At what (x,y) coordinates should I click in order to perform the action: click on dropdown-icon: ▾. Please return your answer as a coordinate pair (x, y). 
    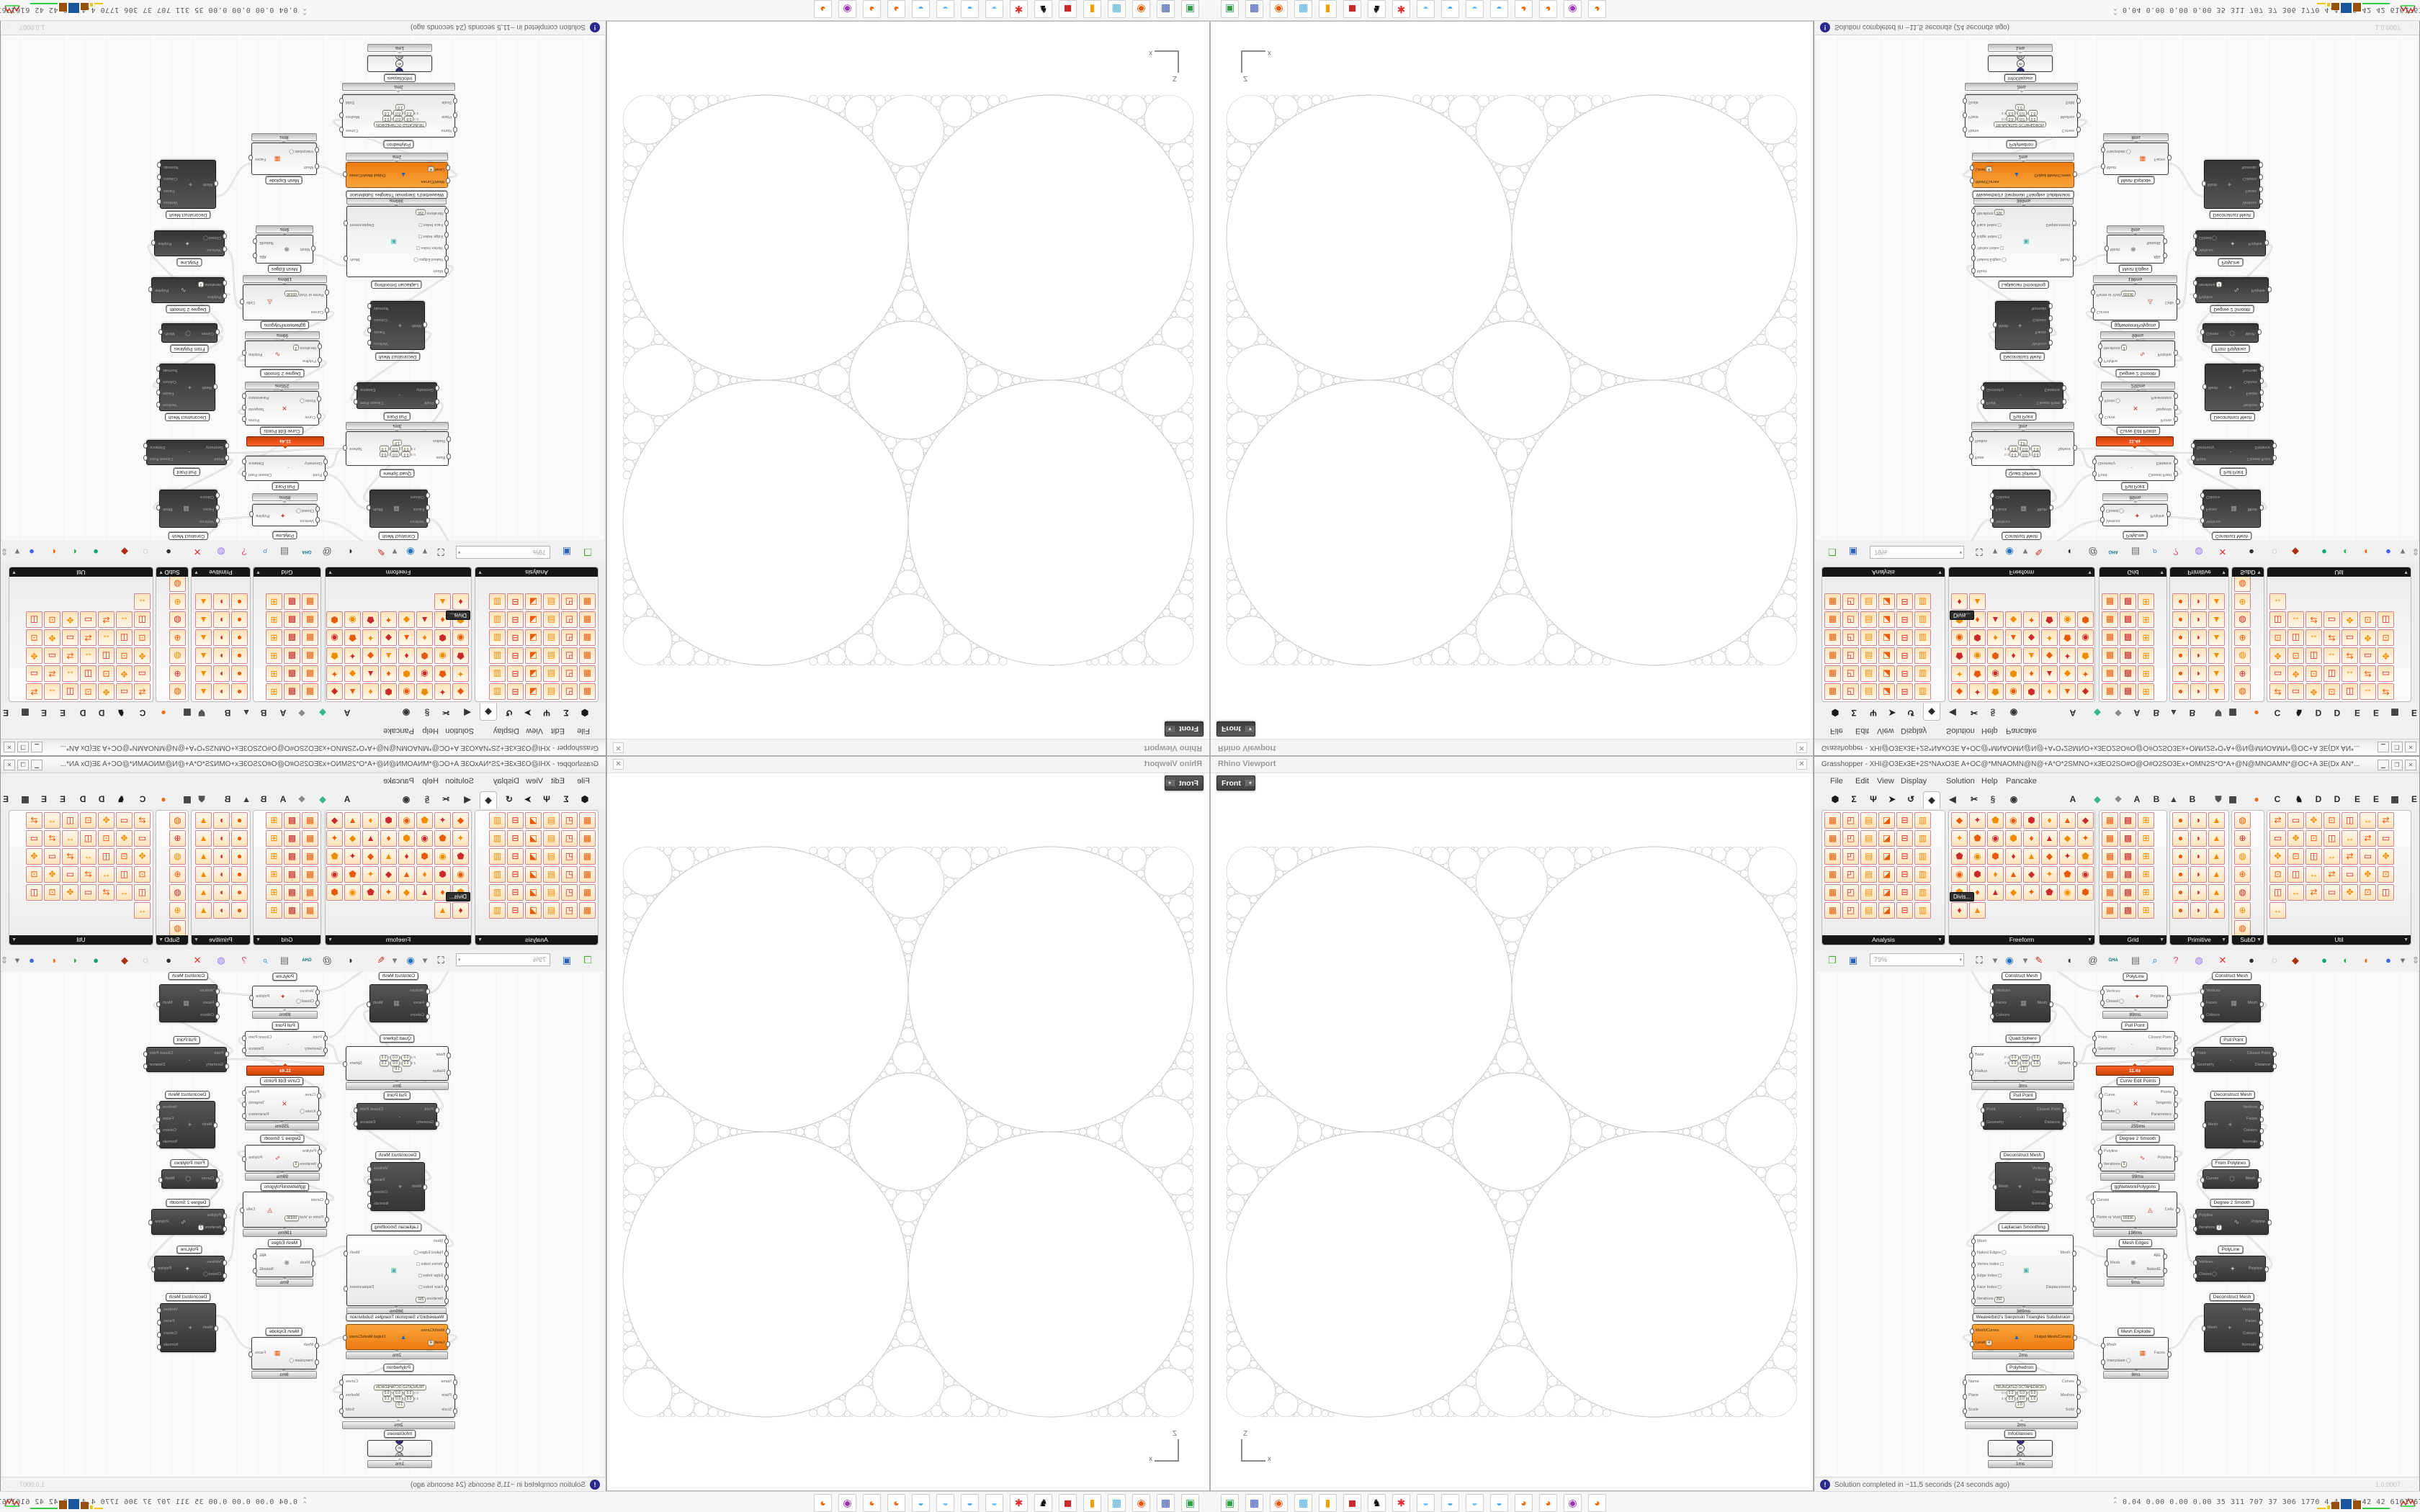
    Looking at the image, I should click on (395, 960).